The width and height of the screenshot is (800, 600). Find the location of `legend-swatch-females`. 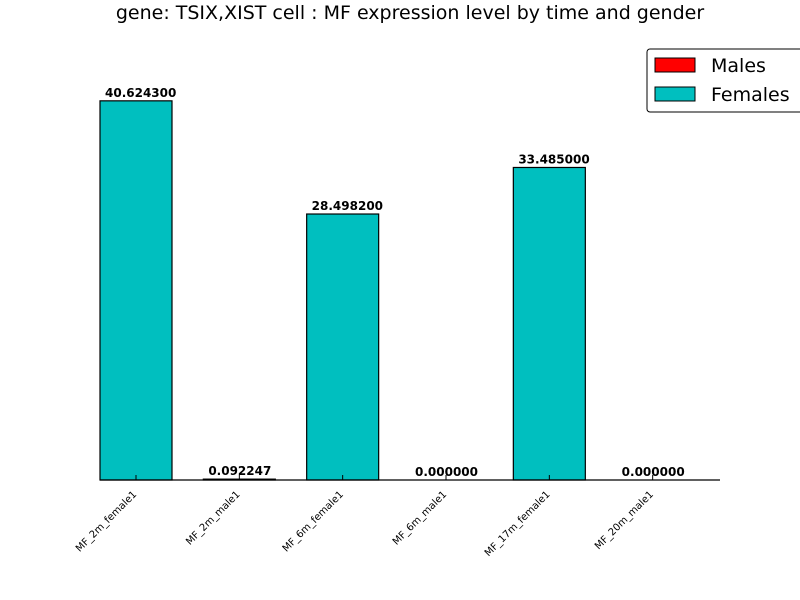

legend-swatch-females is located at coordinates (675, 94).